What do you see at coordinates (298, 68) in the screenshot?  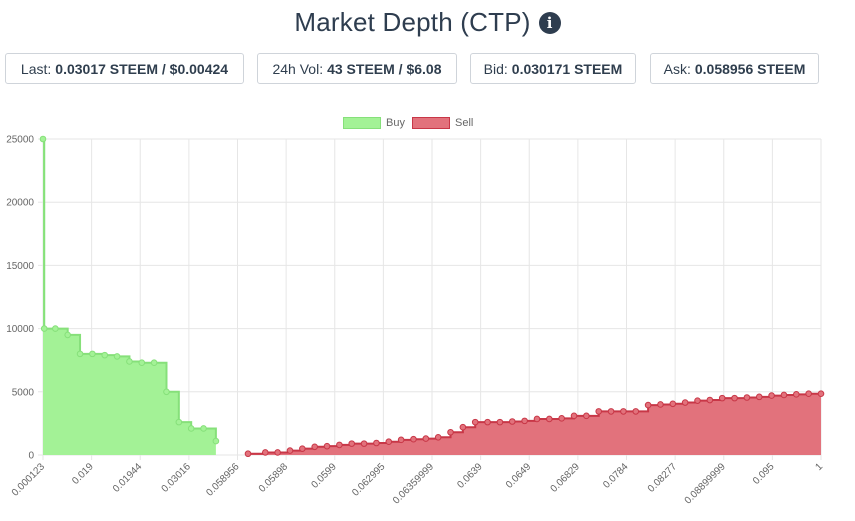 I see `volume-label: 24h Vol:` at bounding box center [298, 68].